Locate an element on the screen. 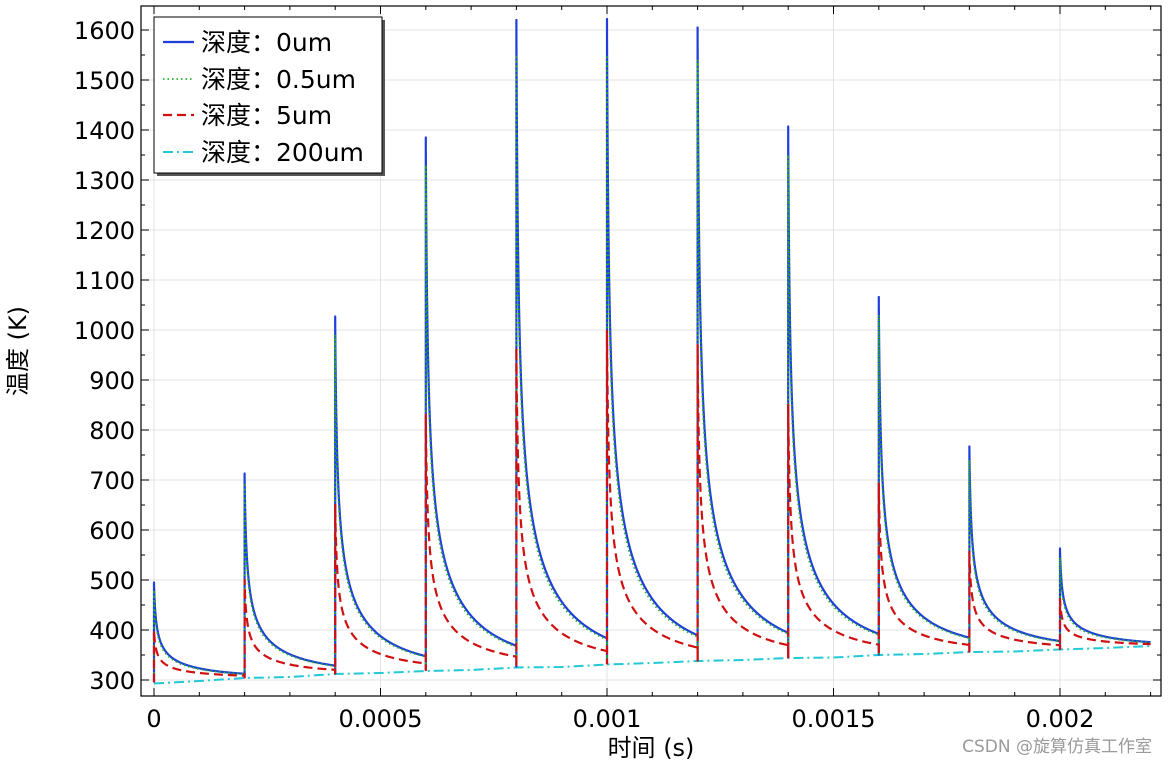  y-tick-label: 1600 is located at coordinates (104, 31).